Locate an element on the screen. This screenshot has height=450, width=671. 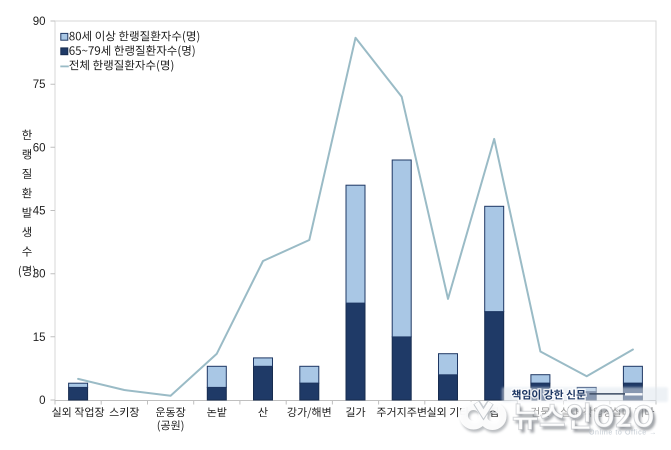
svg-text: 30 is located at coordinates (39, 275).